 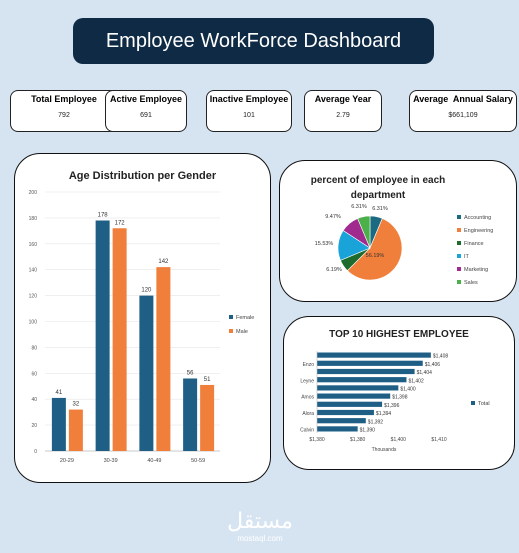 What do you see at coordinates (207, 380) in the screenshot?
I see `data-label: 51` at bounding box center [207, 380].